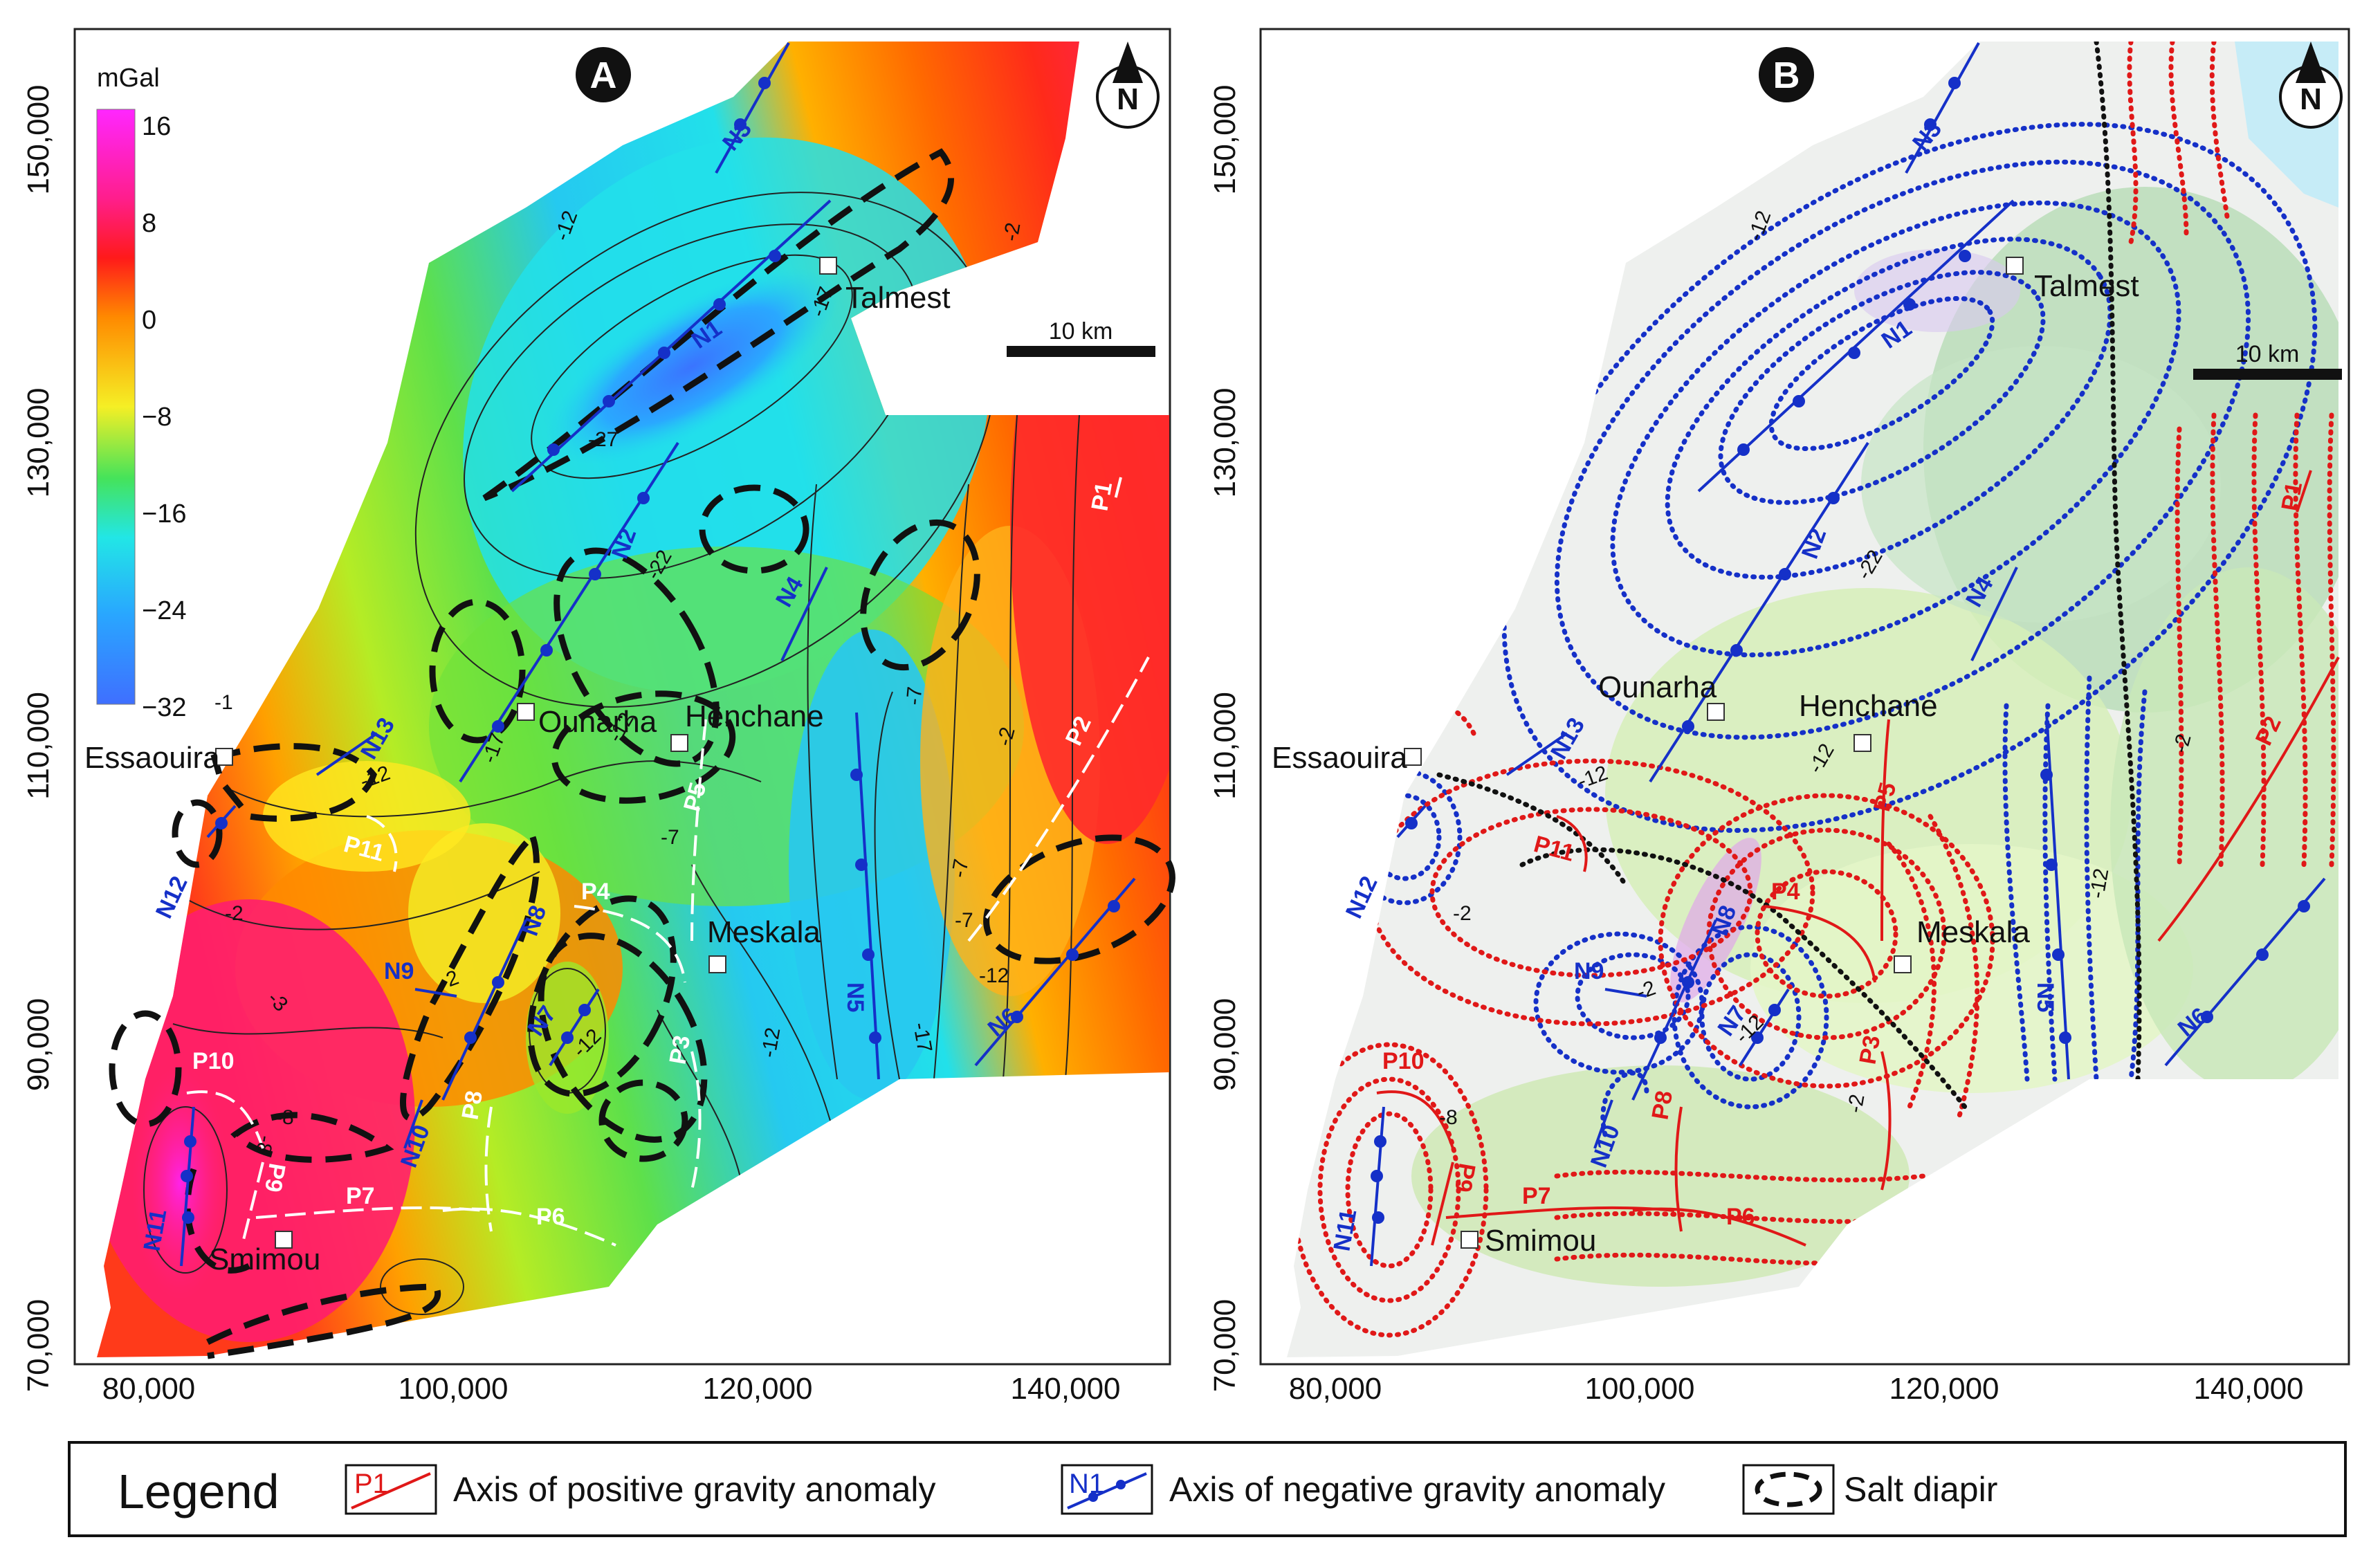  What do you see at coordinates (550, 1217) in the screenshot?
I see `axis-label-p6: P6` at bounding box center [550, 1217].